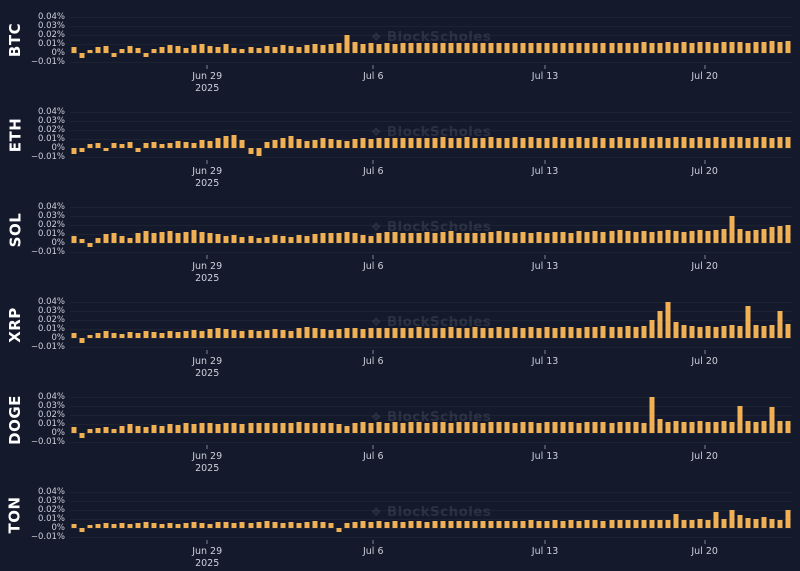 The height and width of the screenshot is (571, 800). Describe the element at coordinates (47, 346) in the screenshot. I see `y-tick-label: −0.01%` at that location.